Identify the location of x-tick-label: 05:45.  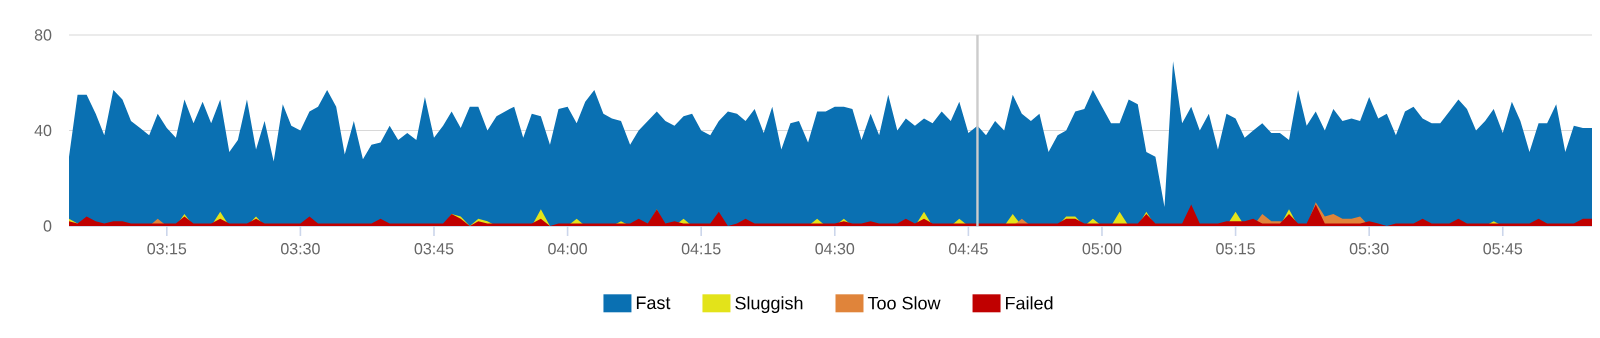
(1503, 249).